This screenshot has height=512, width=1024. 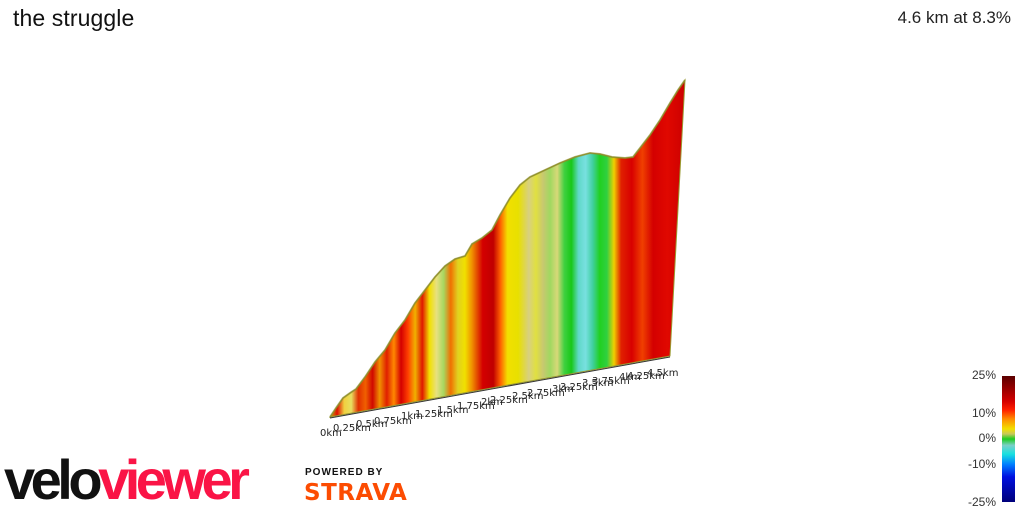 What do you see at coordinates (981, 464) in the screenshot?
I see `legend-label-neg10: -10%` at bounding box center [981, 464].